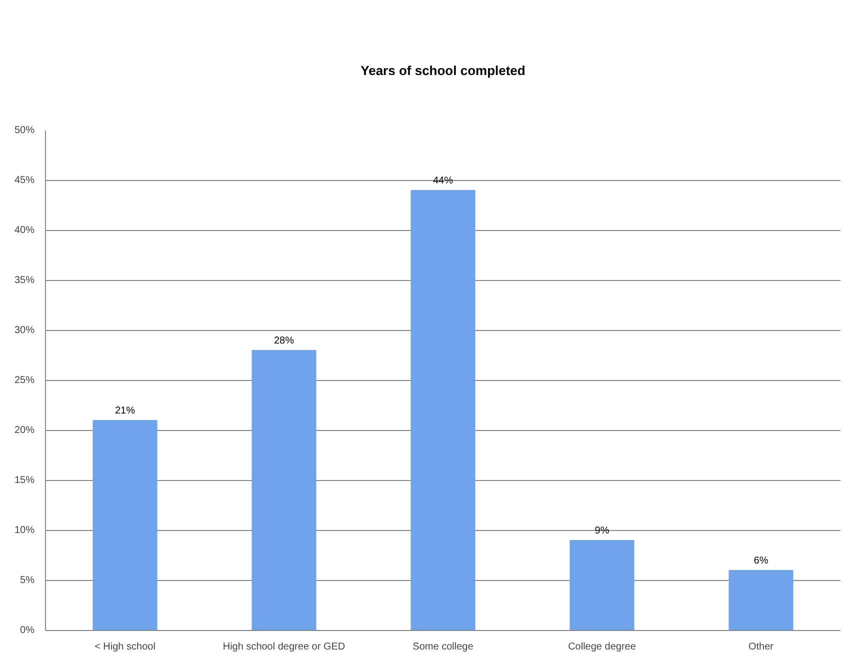  Describe the element at coordinates (125, 411) in the screenshot. I see `data-label: 21%` at that location.